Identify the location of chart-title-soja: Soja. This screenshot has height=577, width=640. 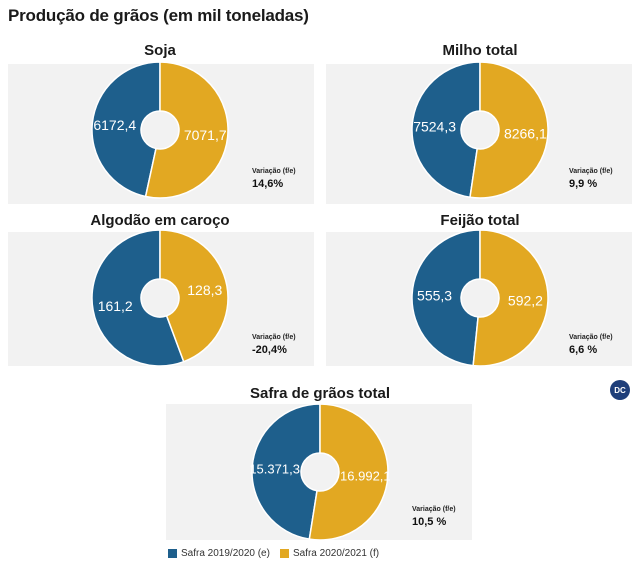
(160, 50).